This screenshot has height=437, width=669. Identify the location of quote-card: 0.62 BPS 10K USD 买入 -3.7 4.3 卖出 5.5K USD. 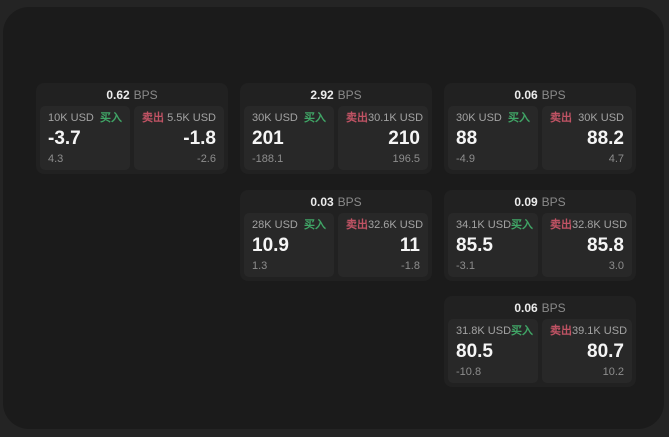
(132, 128).